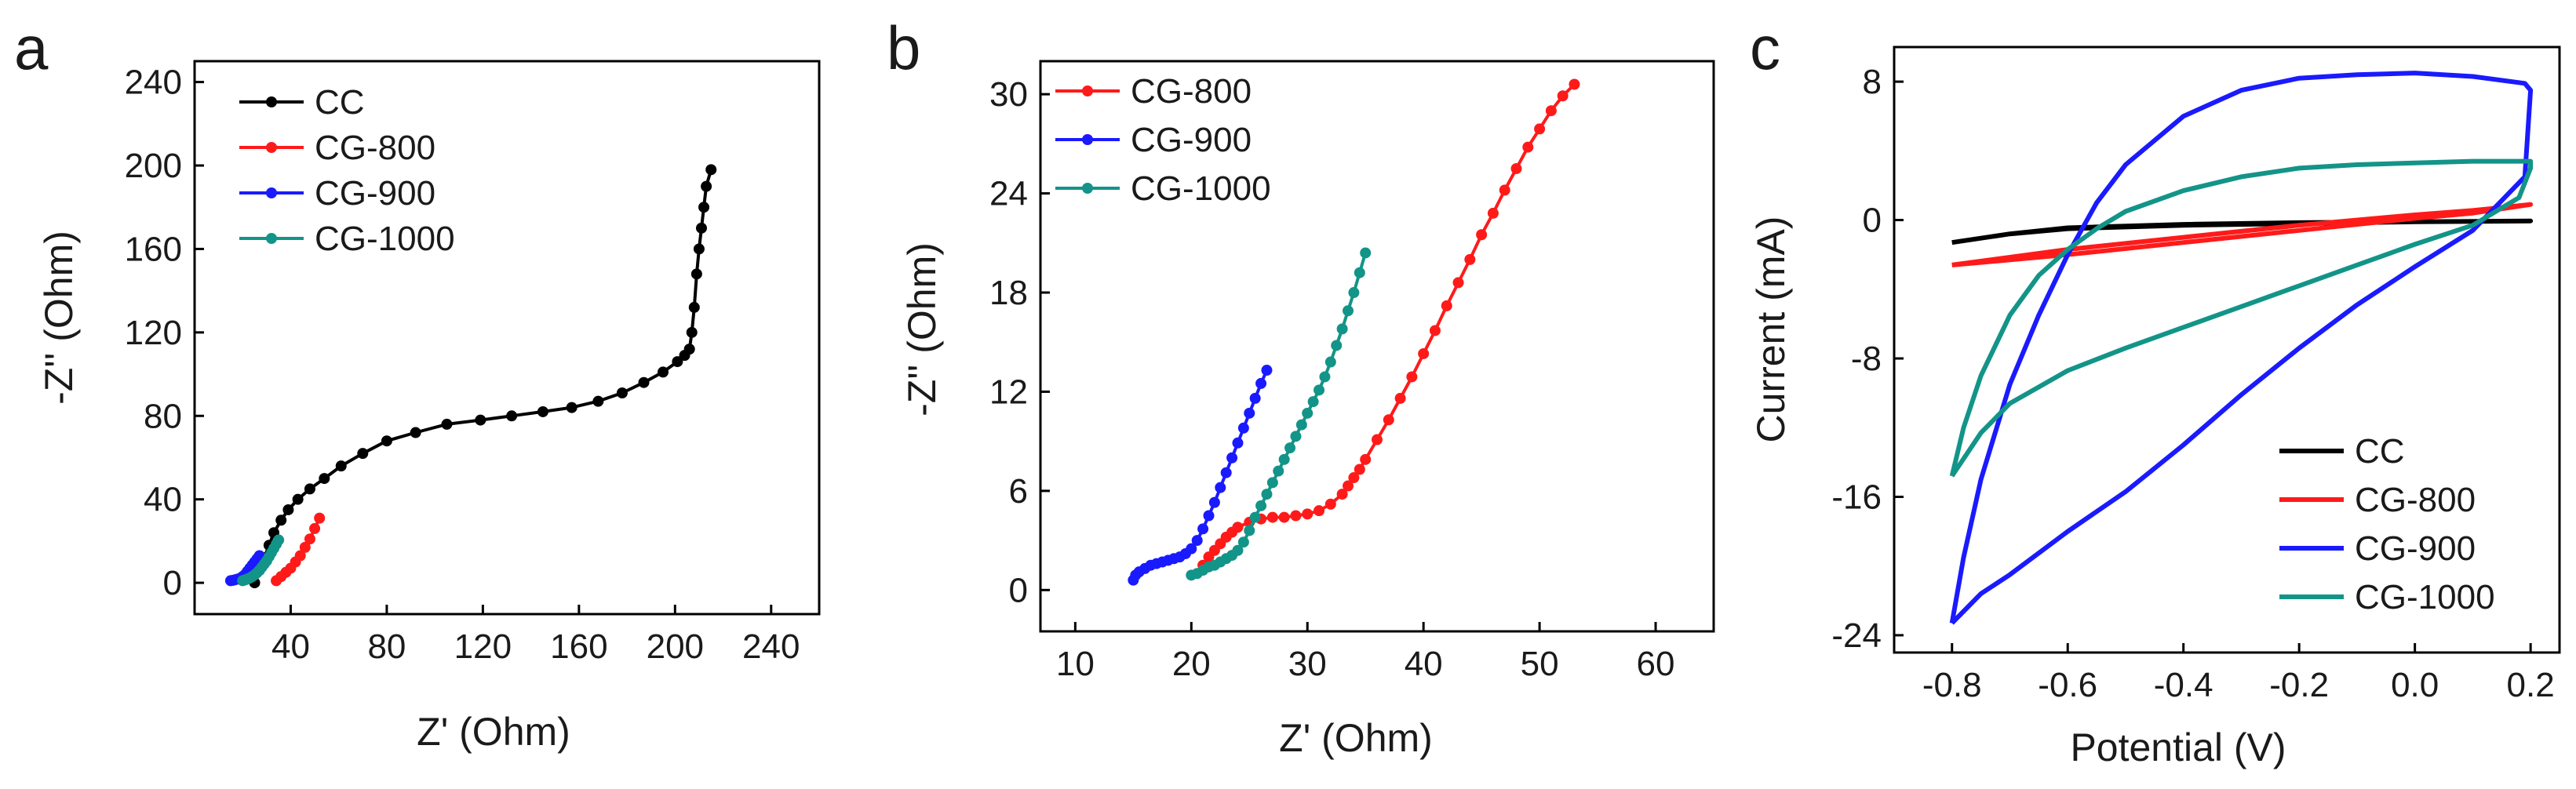 The image size is (2576, 789). I want to click on c-xtick-label: -0.4, so click(2183, 685).